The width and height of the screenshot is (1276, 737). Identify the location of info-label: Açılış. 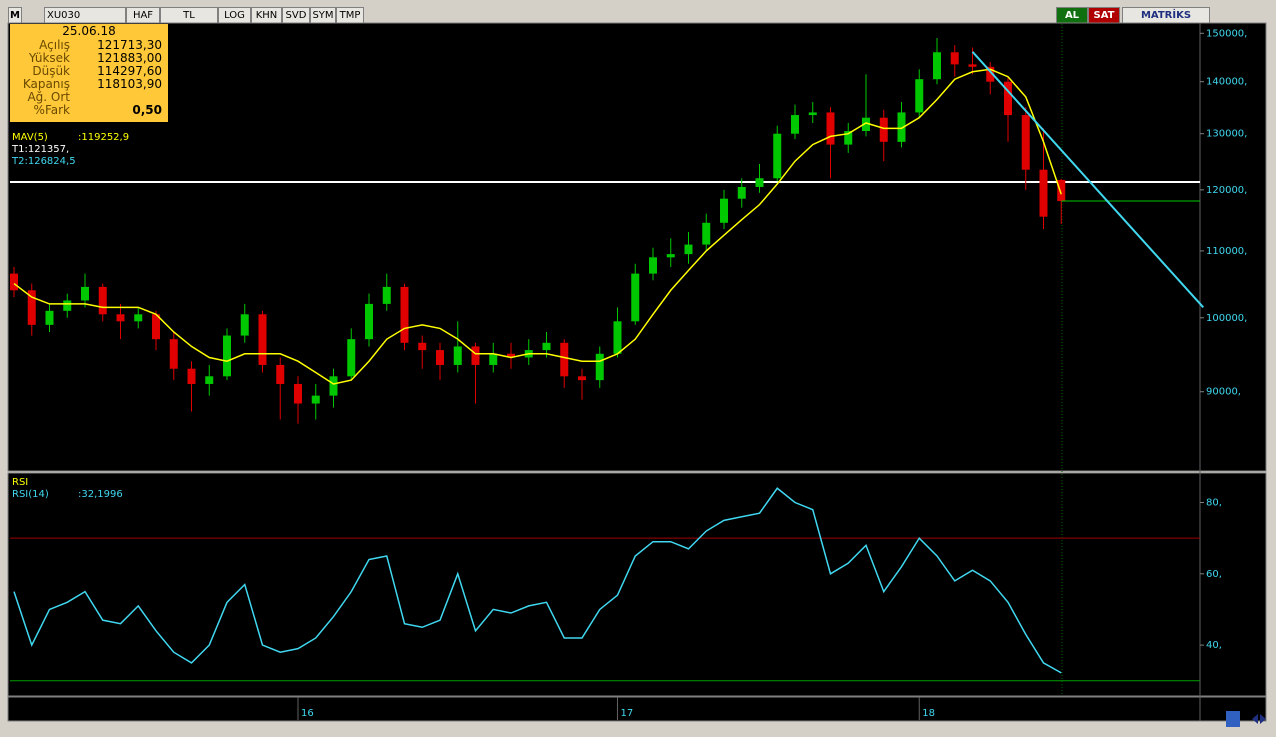
(54, 45).